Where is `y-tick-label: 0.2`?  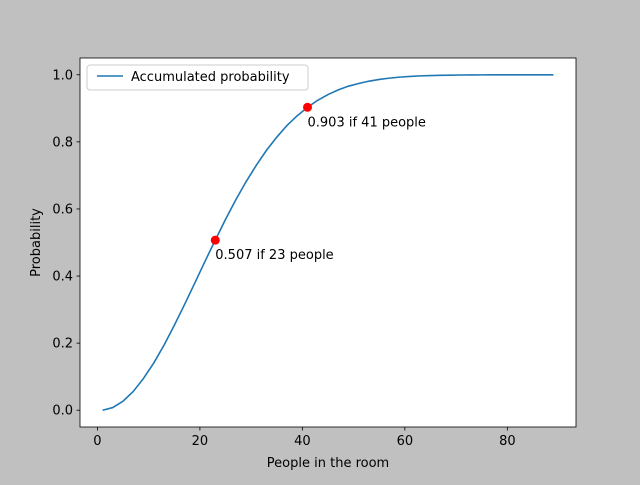 y-tick-label: 0.2 is located at coordinates (62, 344).